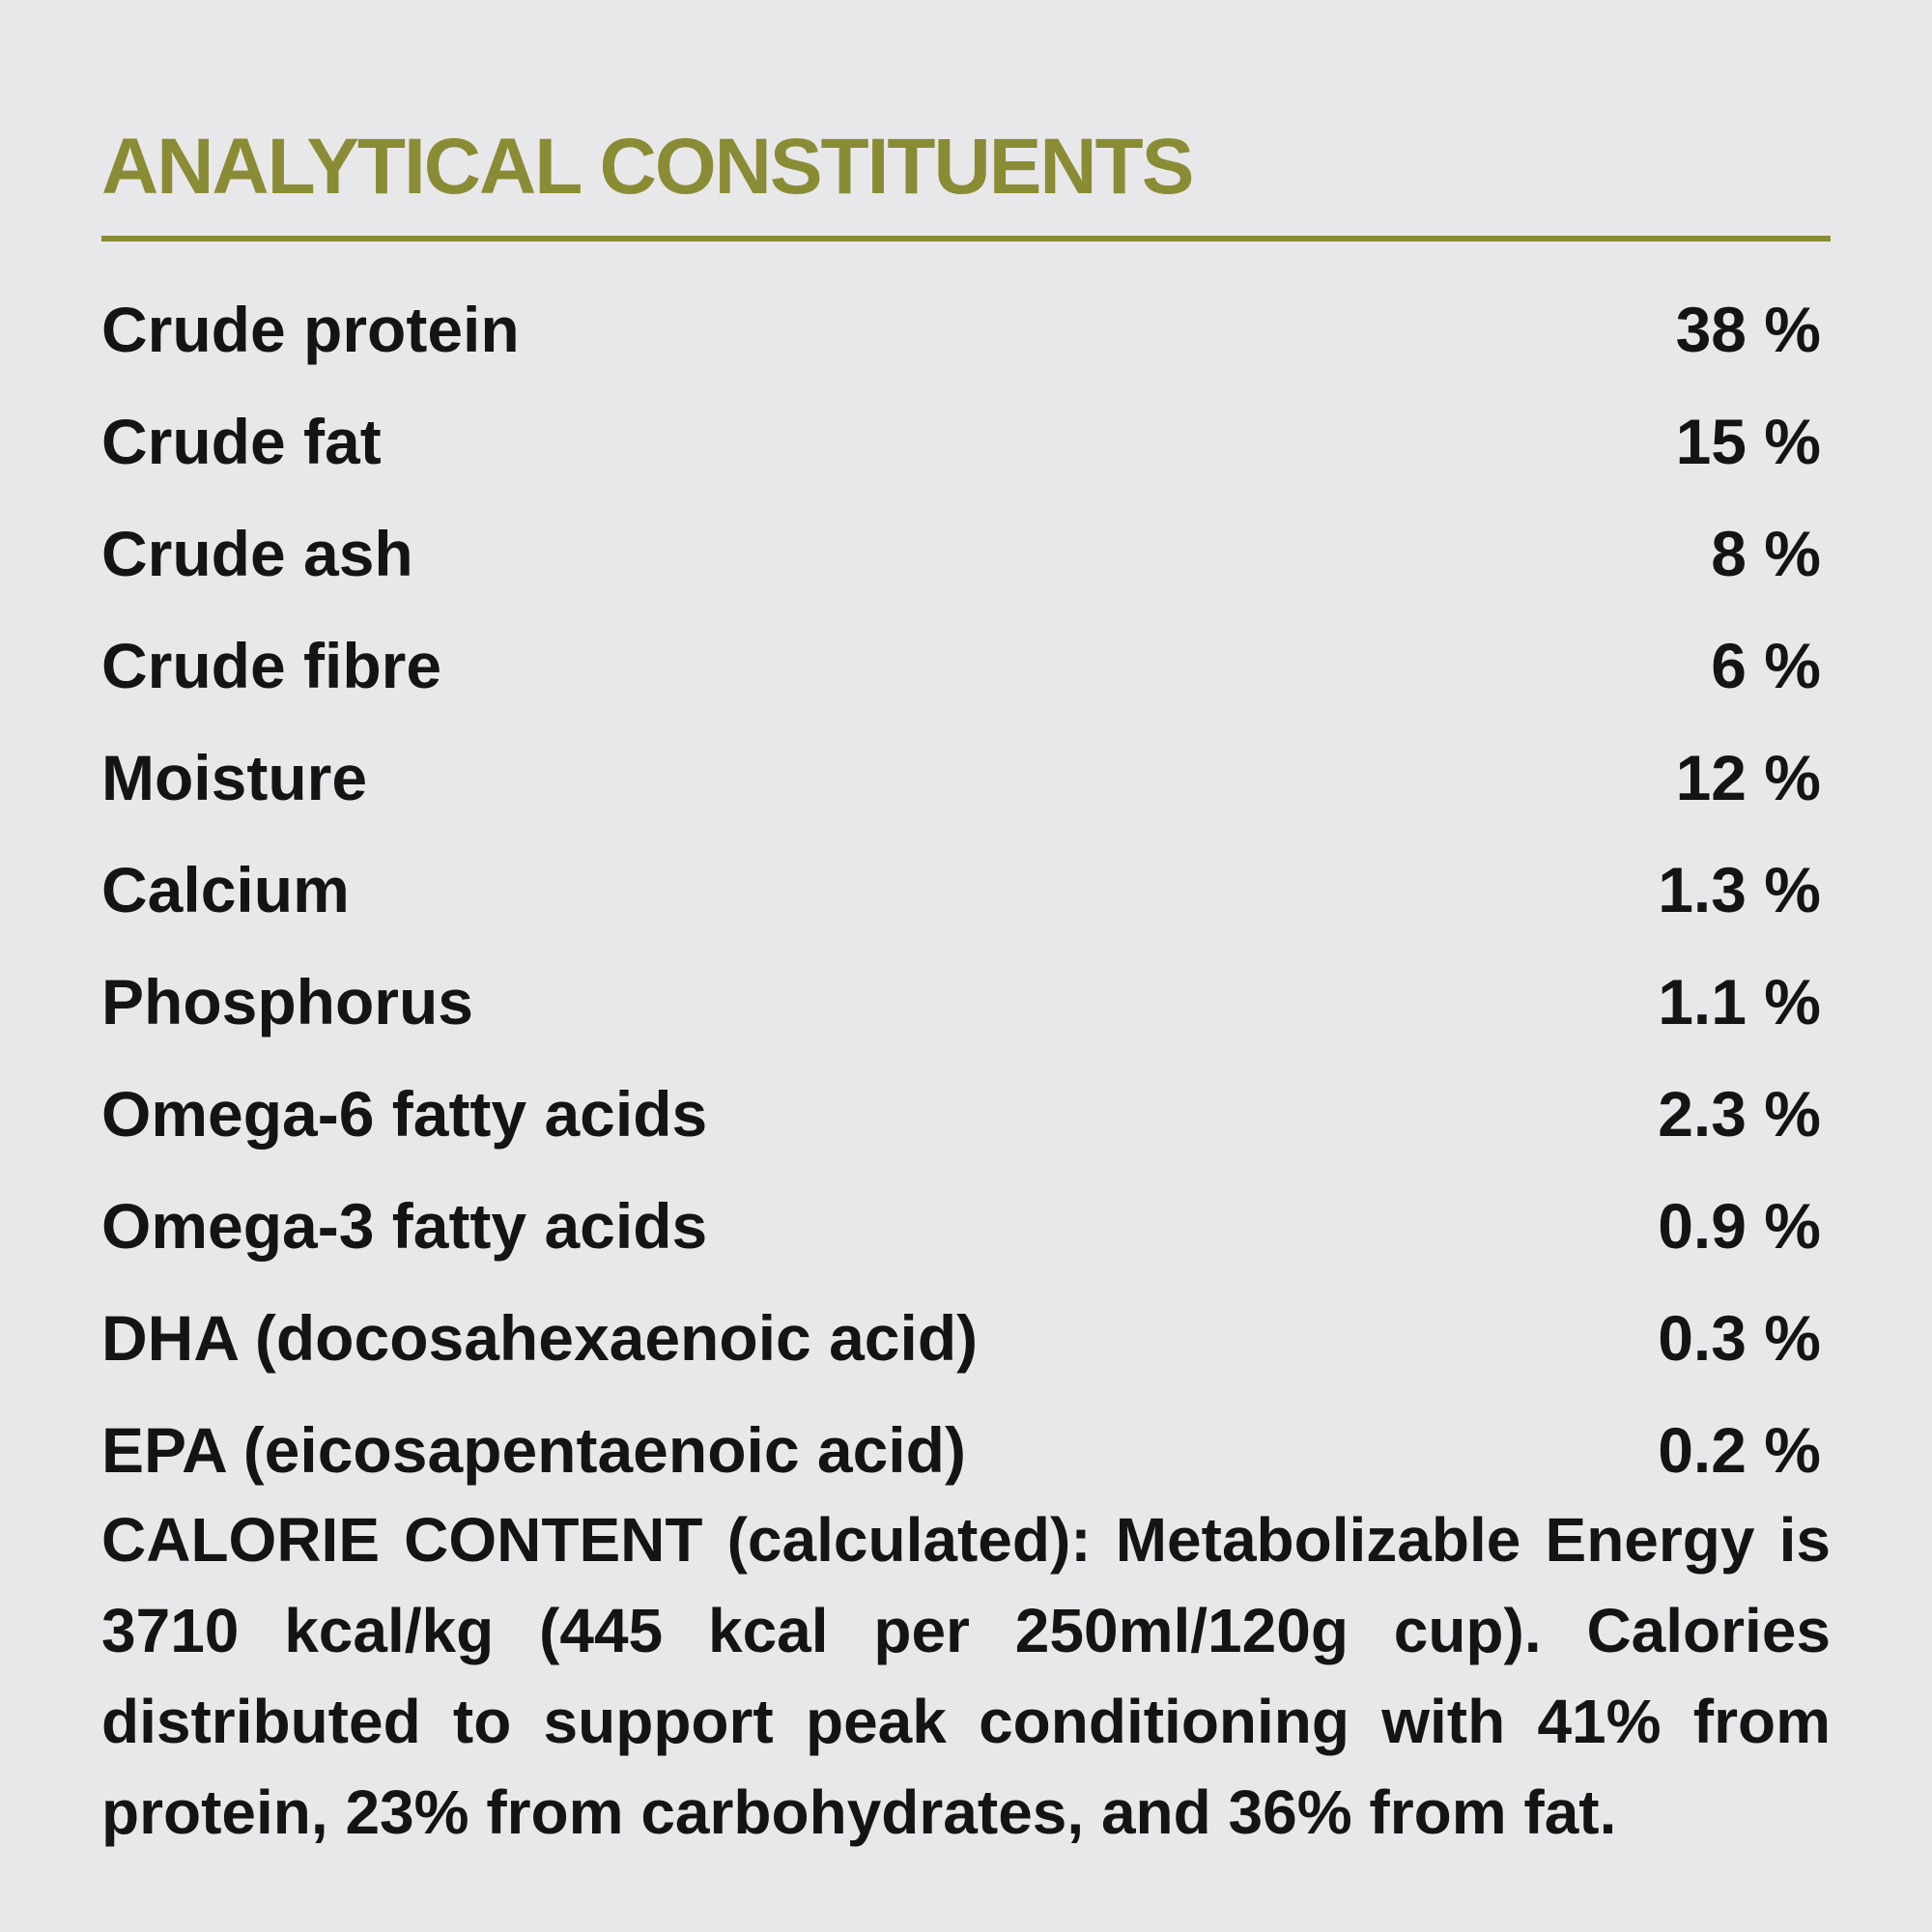 The width and height of the screenshot is (1932, 1932). Describe the element at coordinates (961, 441) in the screenshot. I see `constituent-row: Crude fat 15 %` at that location.